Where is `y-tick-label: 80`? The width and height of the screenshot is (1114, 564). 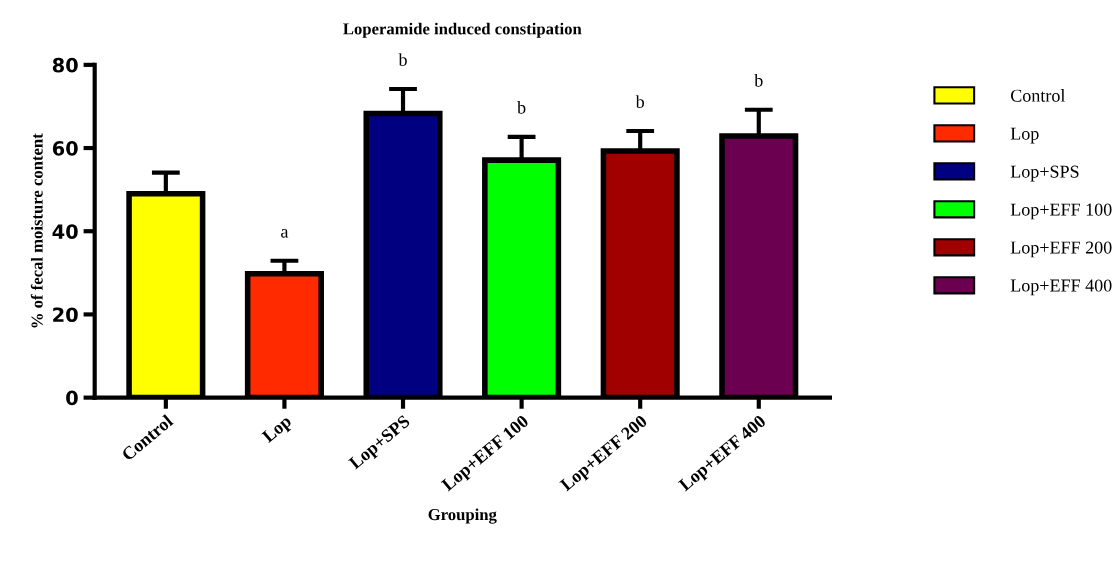 y-tick-label: 80 is located at coordinates (65, 65).